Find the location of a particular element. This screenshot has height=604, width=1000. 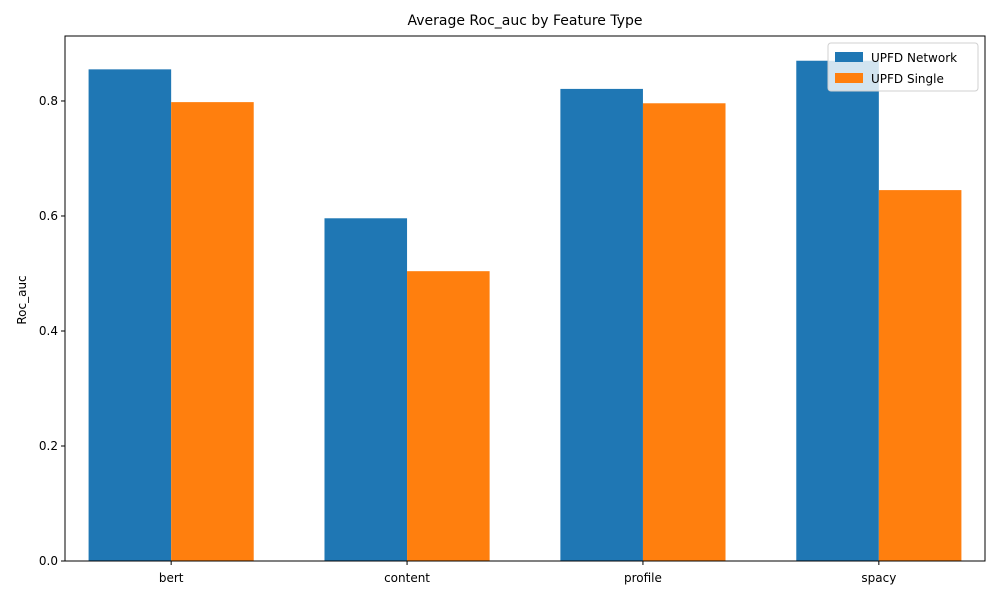

bar-upfd-single-bert is located at coordinates (212, 332).